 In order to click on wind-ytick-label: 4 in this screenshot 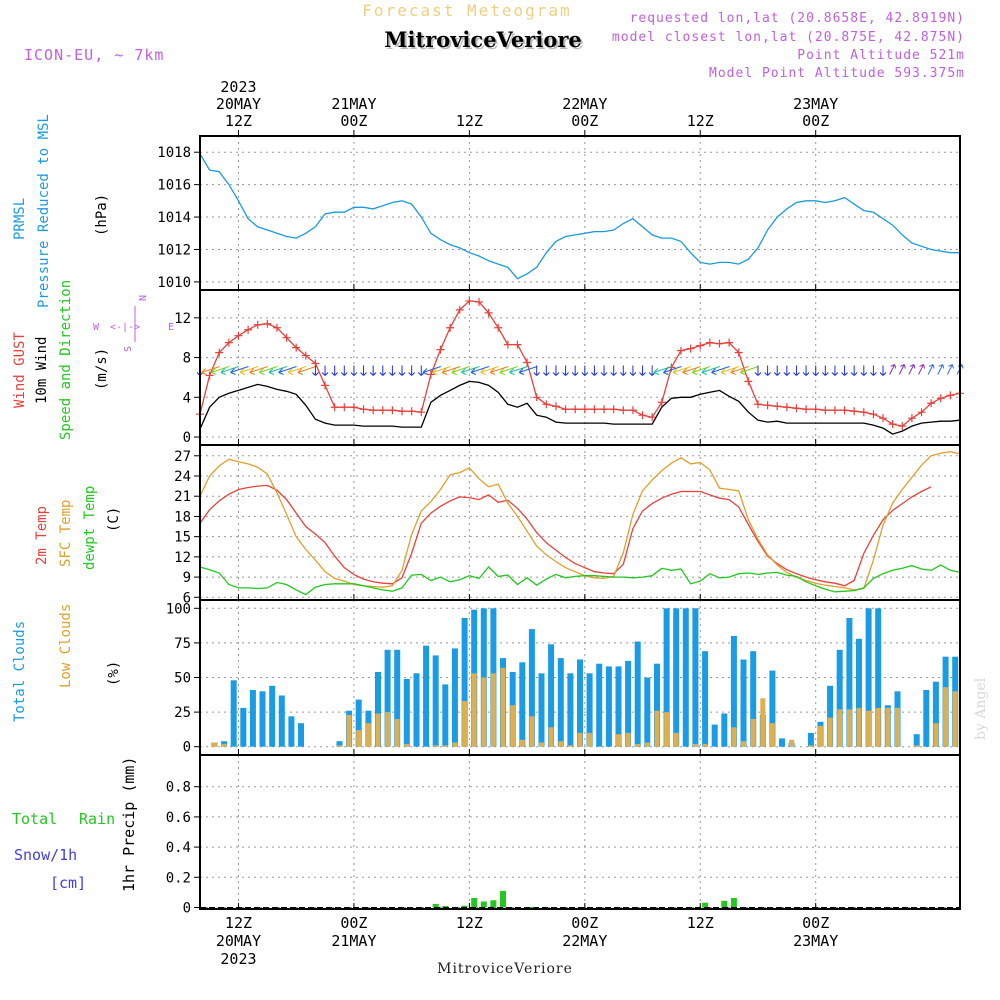, I will do `click(187, 398)`.